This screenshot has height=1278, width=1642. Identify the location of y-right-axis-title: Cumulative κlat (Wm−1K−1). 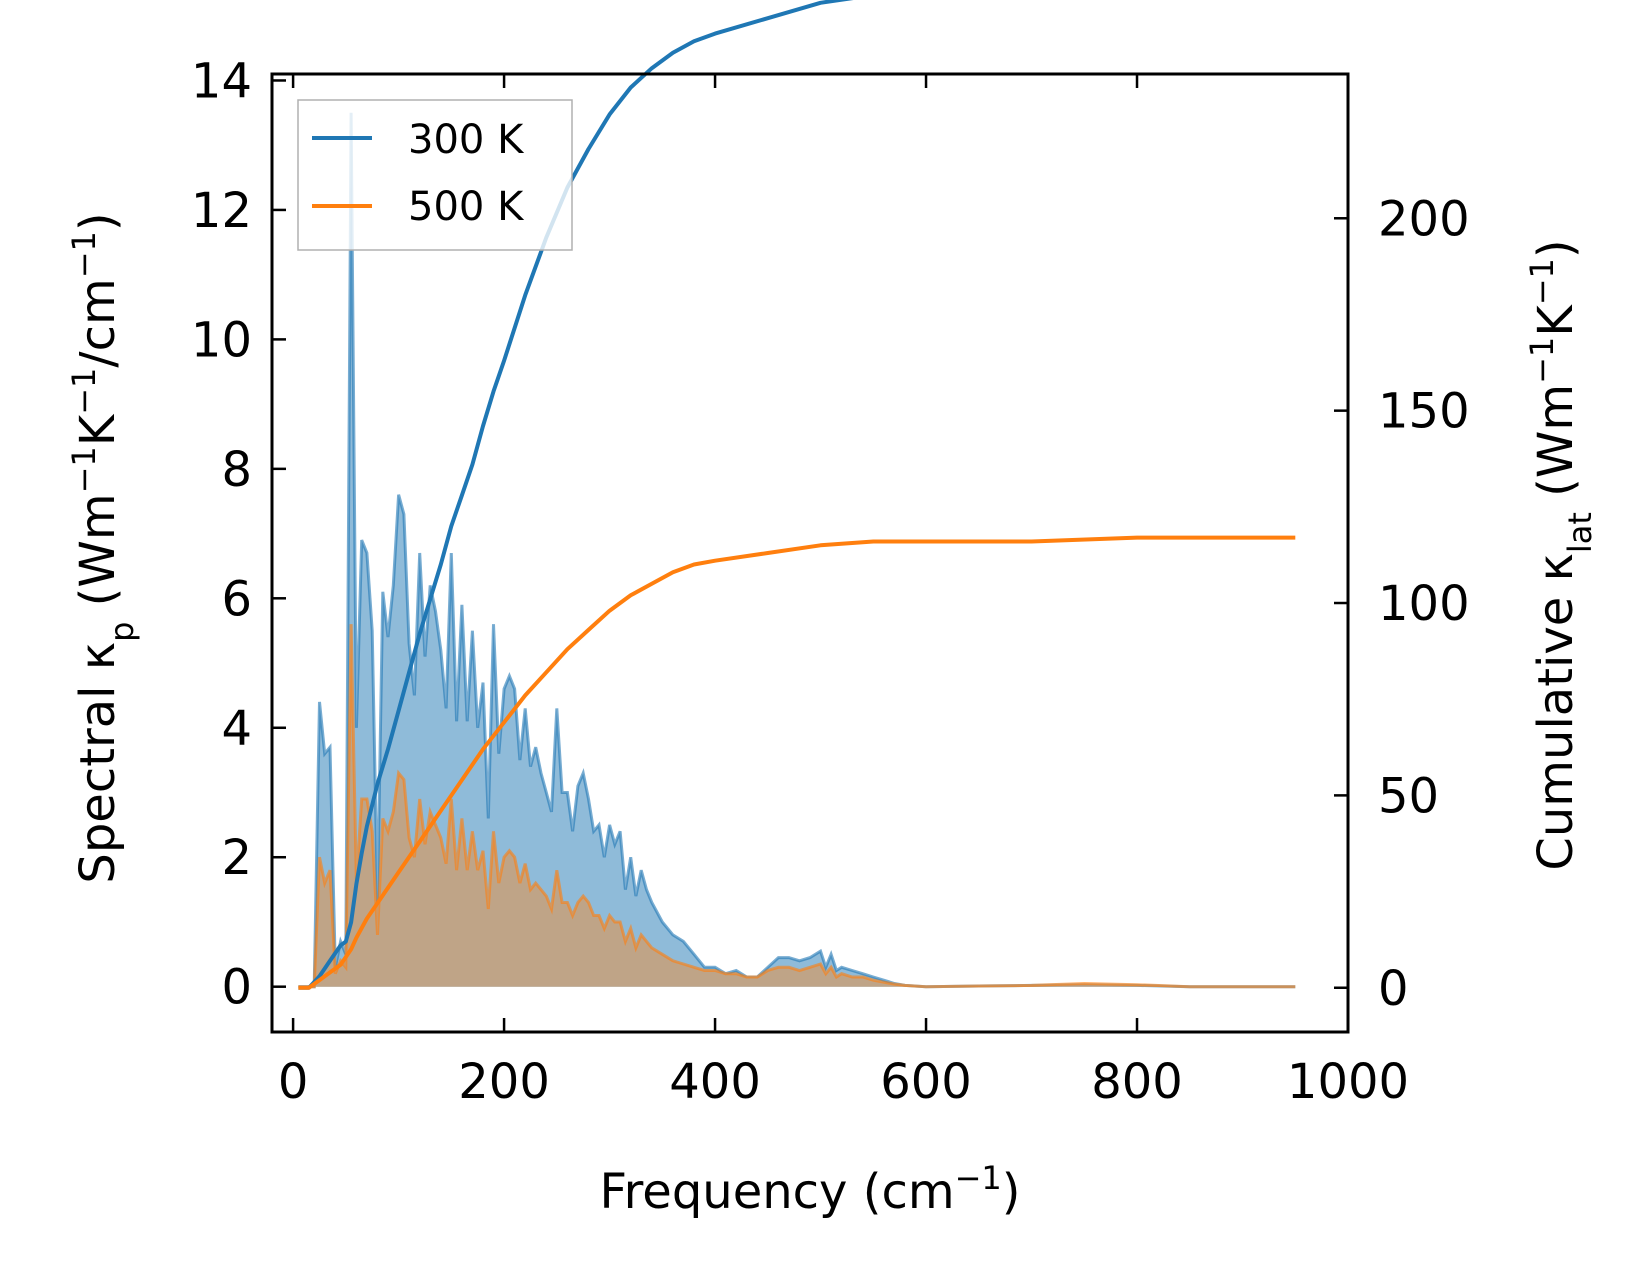
(1561, 554).